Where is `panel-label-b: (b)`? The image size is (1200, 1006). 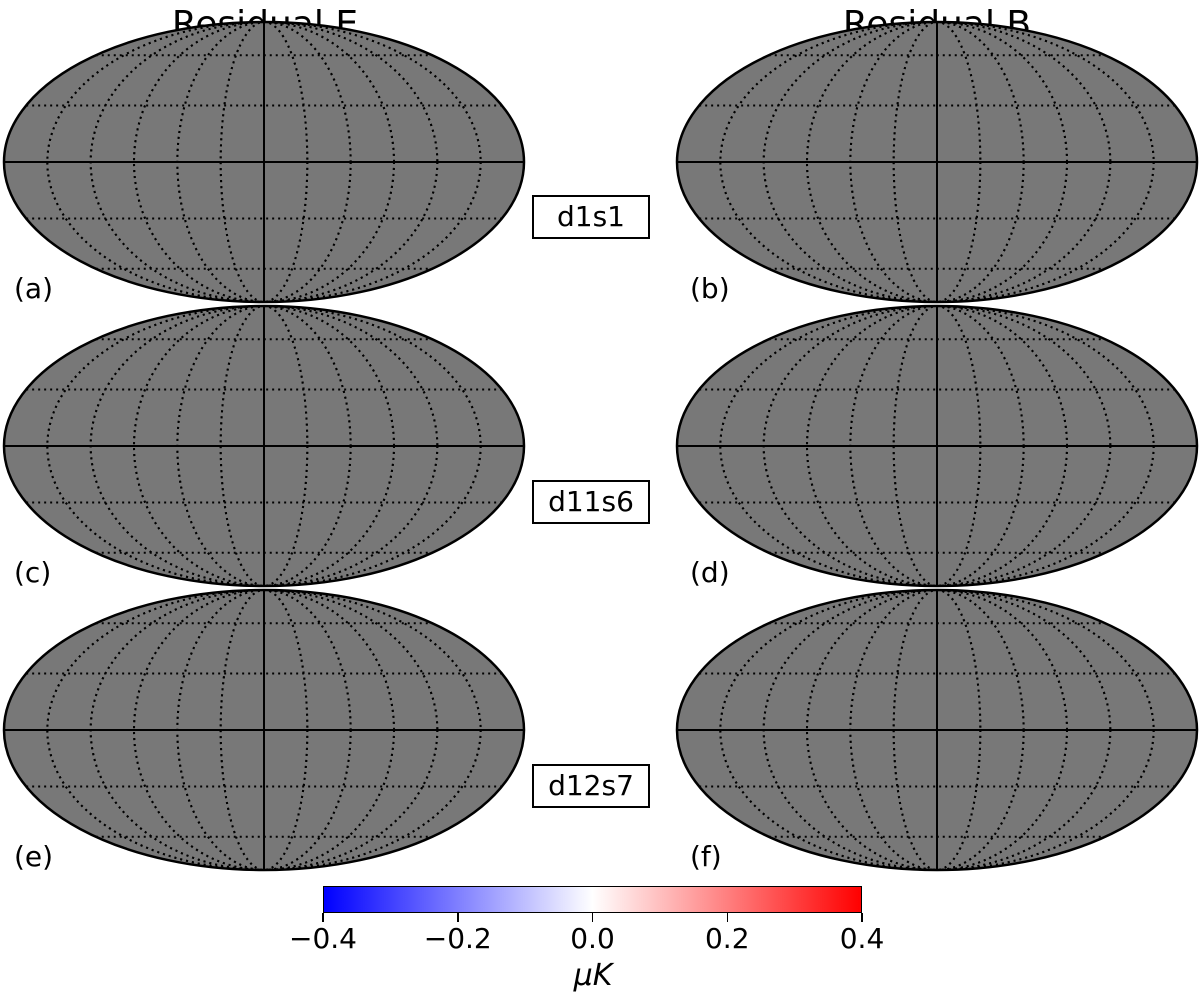
panel-label-b: (b) is located at coordinates (710, 288).